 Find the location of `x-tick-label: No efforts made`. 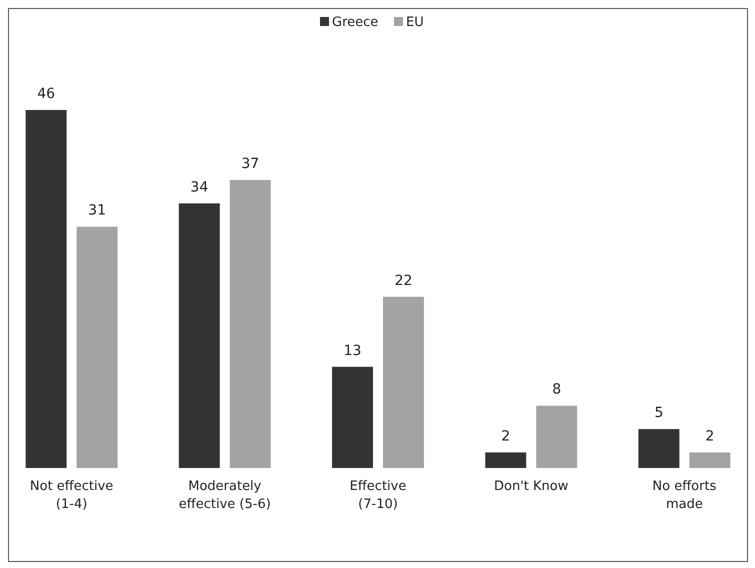

x-tick-label: No efforts made is located at coordinates (684, 495).